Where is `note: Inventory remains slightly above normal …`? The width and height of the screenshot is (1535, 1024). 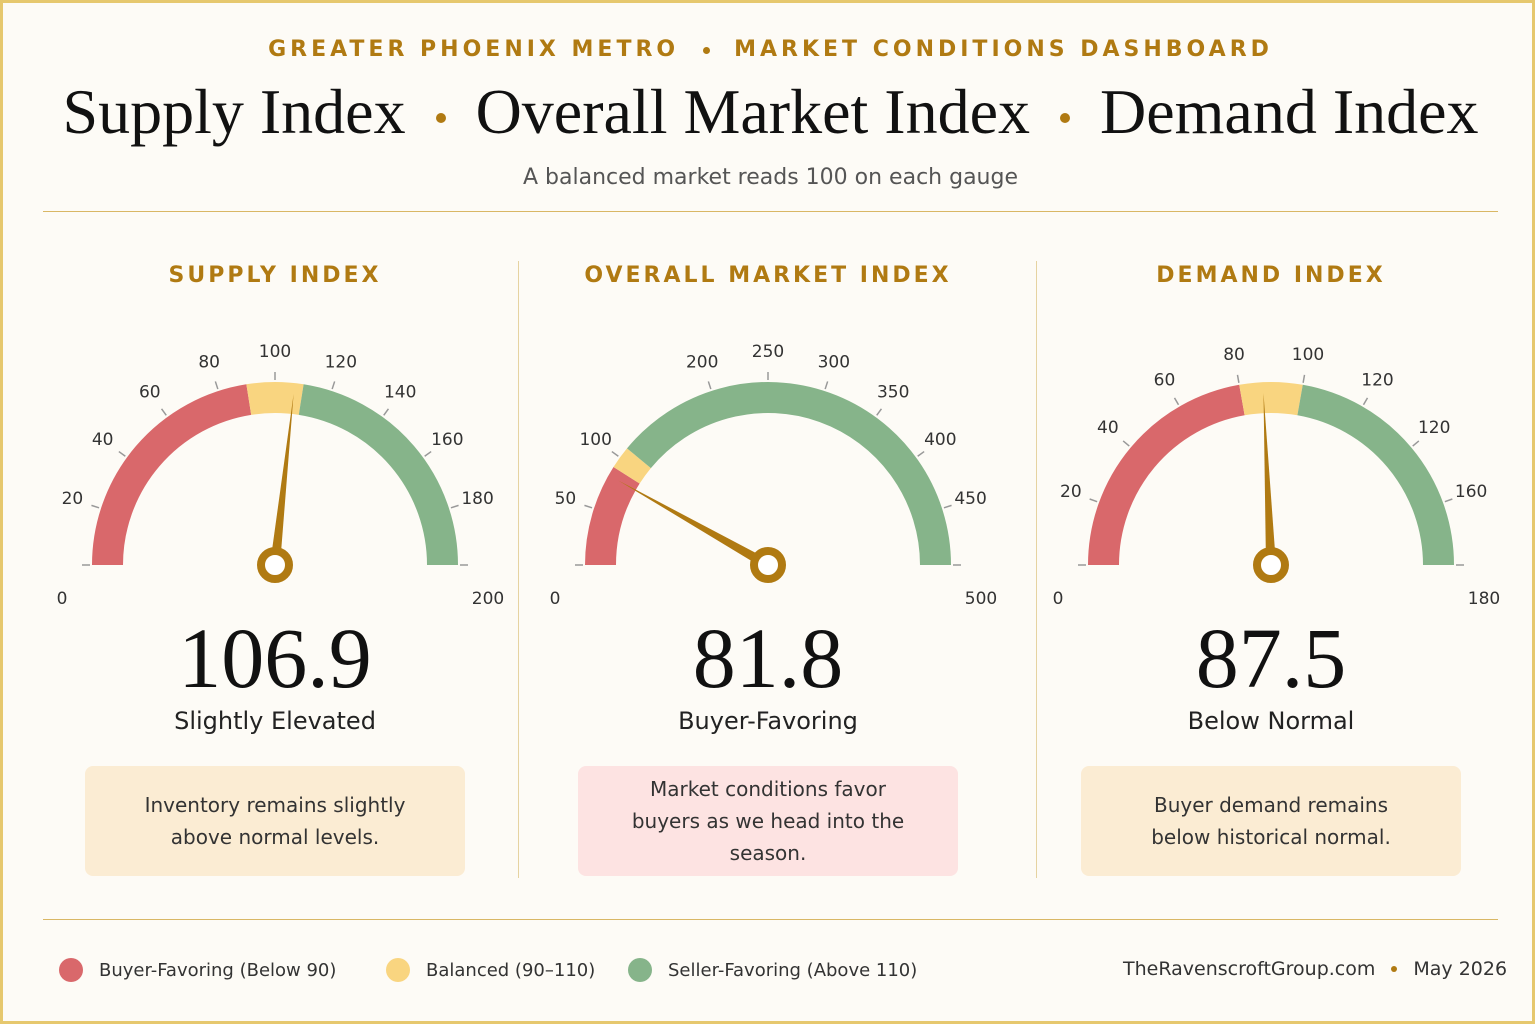 note: Inventory remains slightly above normal … is located at coordinates (275, 821).